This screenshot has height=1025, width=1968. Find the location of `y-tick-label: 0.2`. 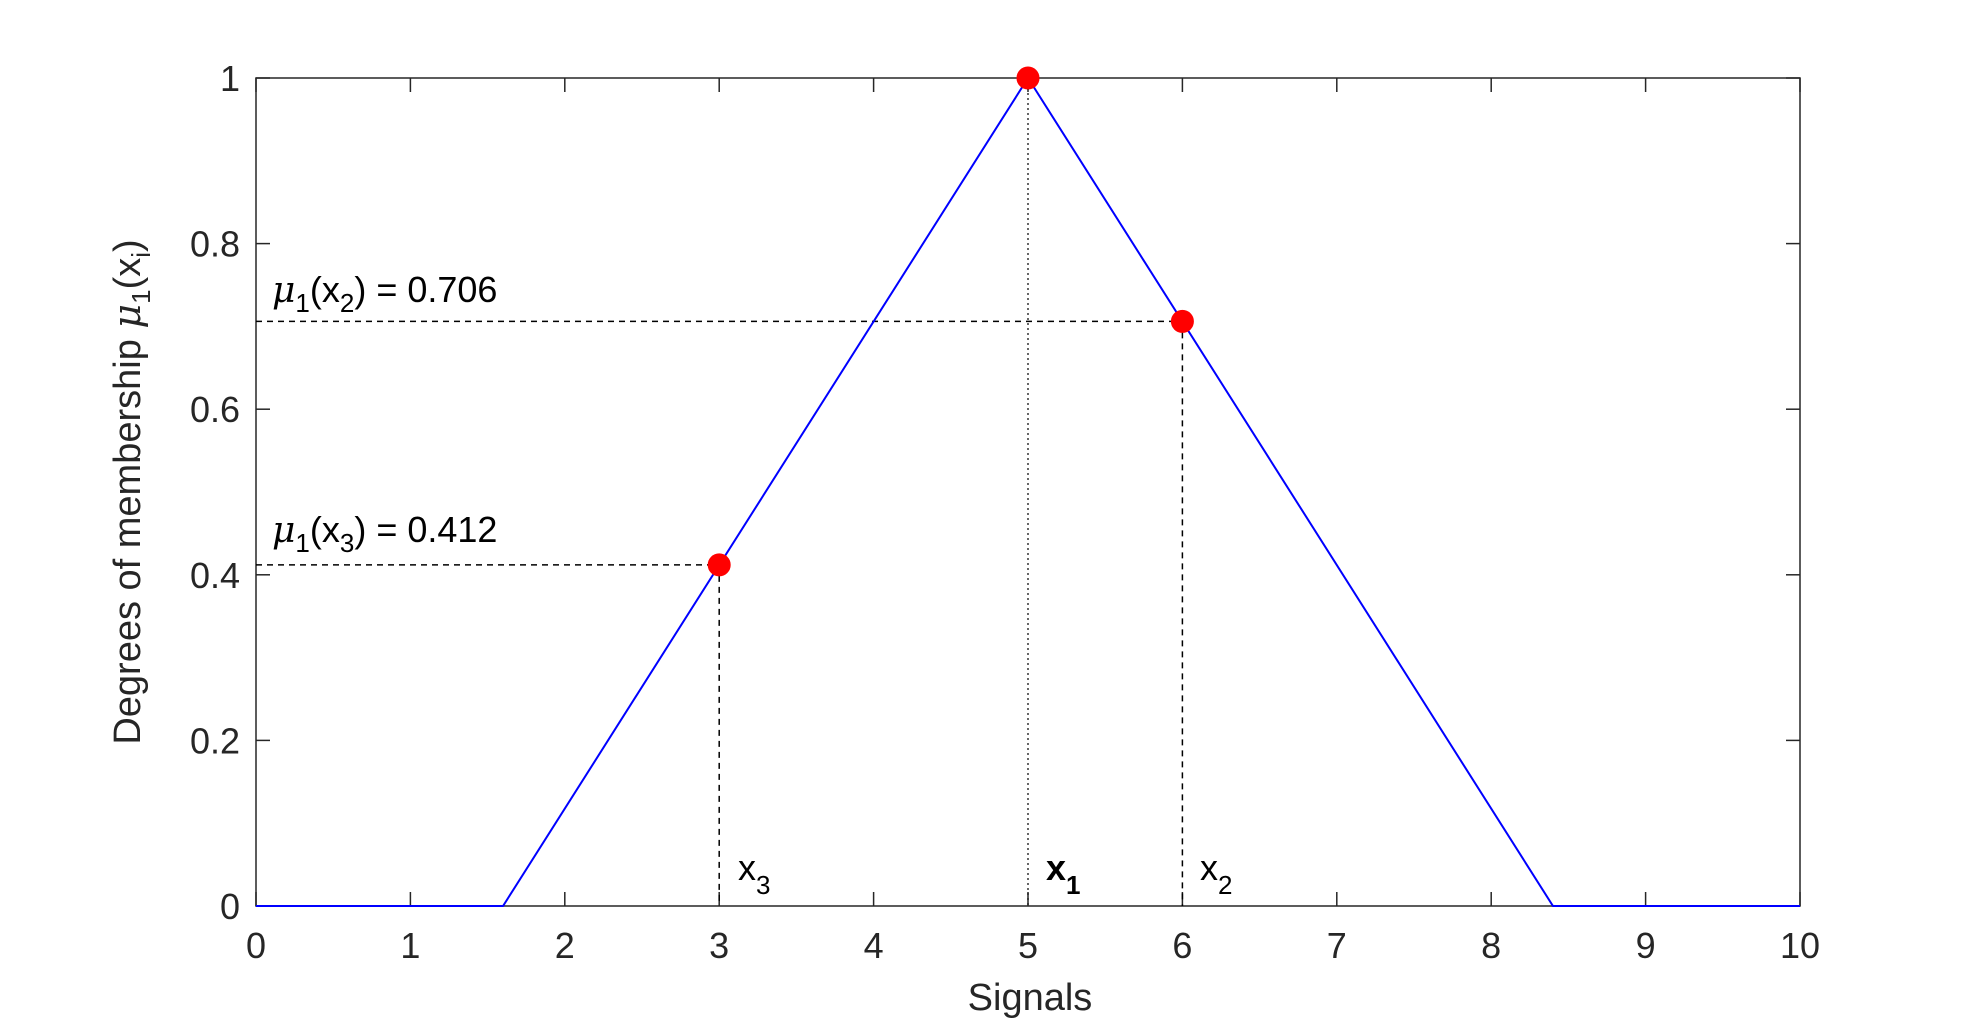

y-tick-label: 0.2 is located at coordinates (215, 740).